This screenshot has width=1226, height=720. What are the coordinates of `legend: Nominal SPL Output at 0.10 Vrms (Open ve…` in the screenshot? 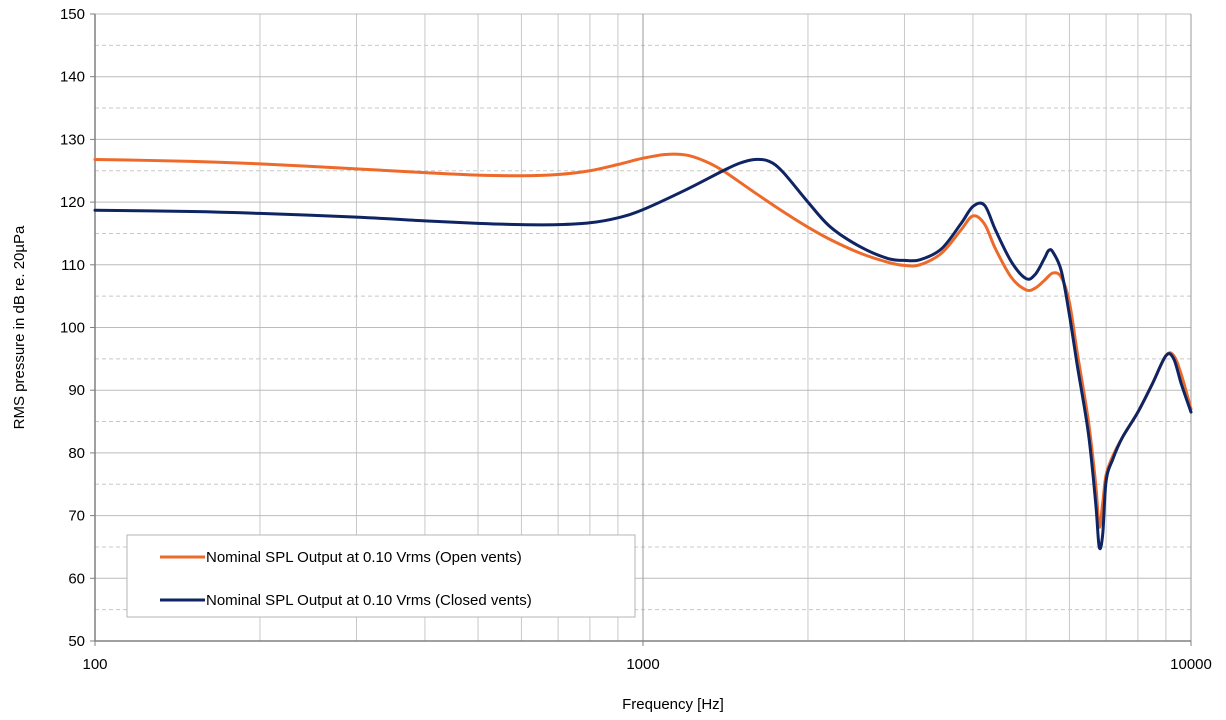 It's located at (381, 576).